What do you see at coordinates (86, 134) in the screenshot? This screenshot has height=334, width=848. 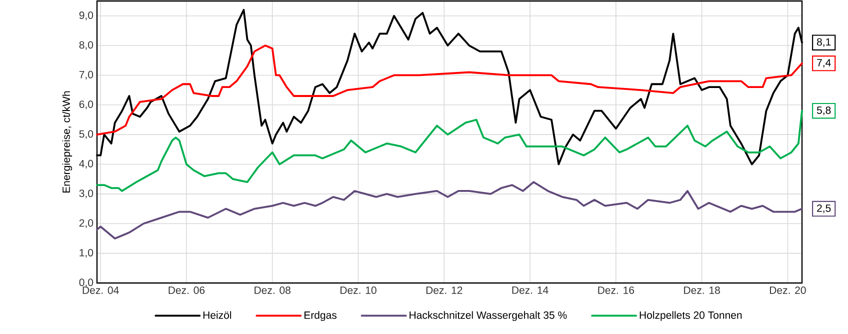 I see `y-tick-label: 5,0` at bounding box center [86, 134].